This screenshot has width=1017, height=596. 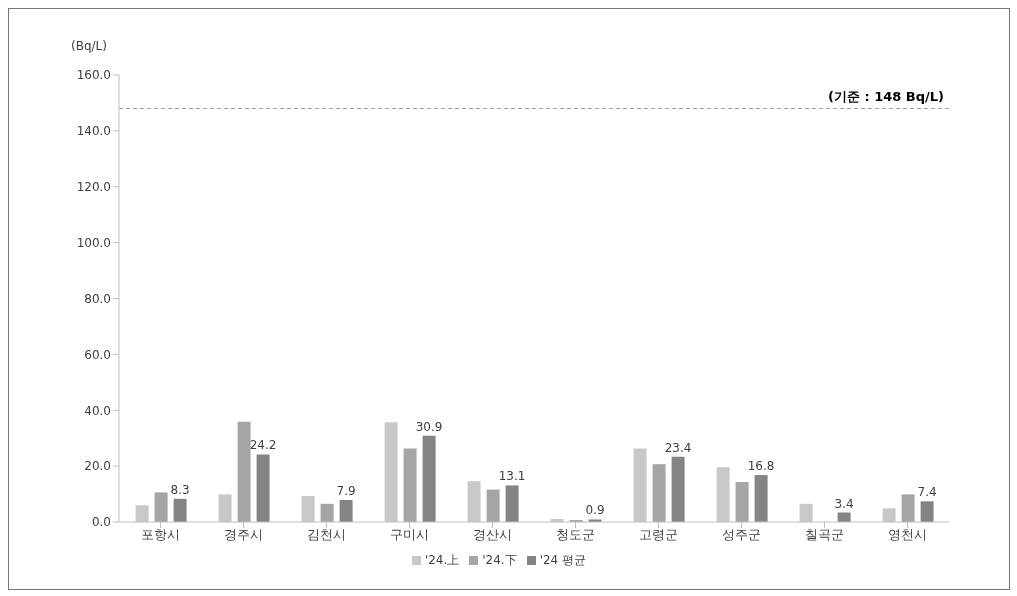 What do you see at coordinates (429, 426) in the screenshot?
I see `data-label: 30.9` at bounding box center [429, 426].